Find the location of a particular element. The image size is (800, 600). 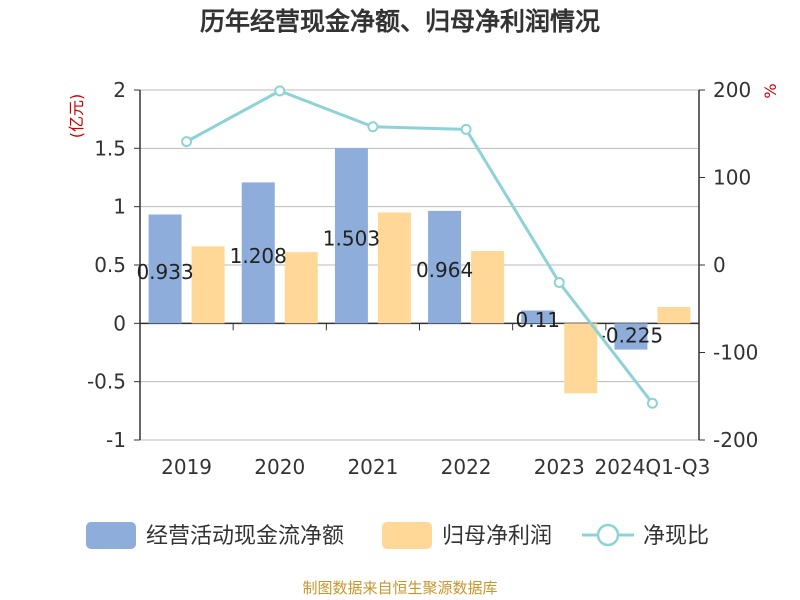

chart-title: 历年经营现金净额、归母净利润情况 is located at coordinates (399, 21).